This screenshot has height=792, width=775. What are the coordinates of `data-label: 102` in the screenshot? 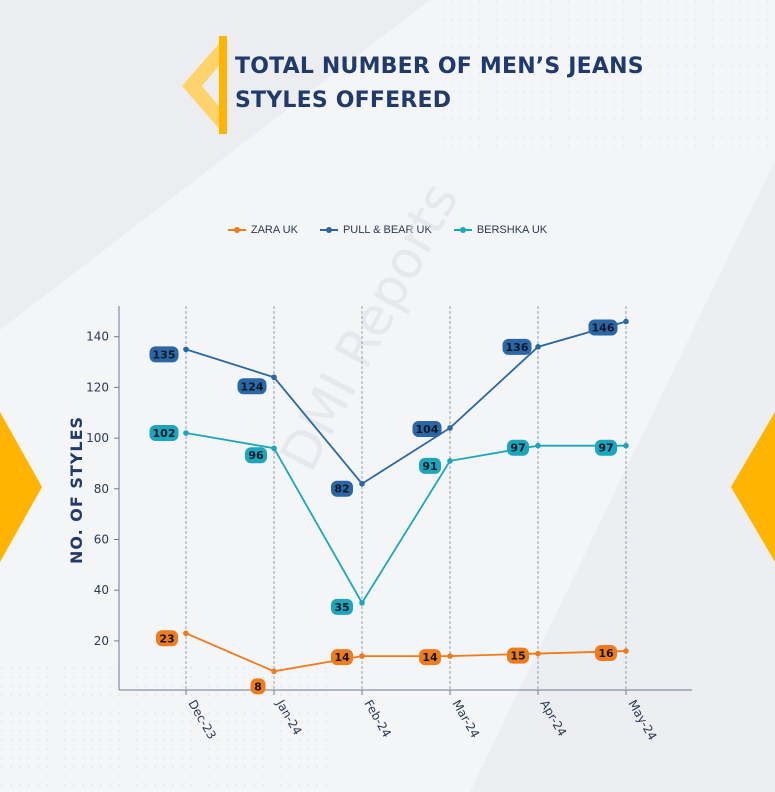 It's located at (164, 433).